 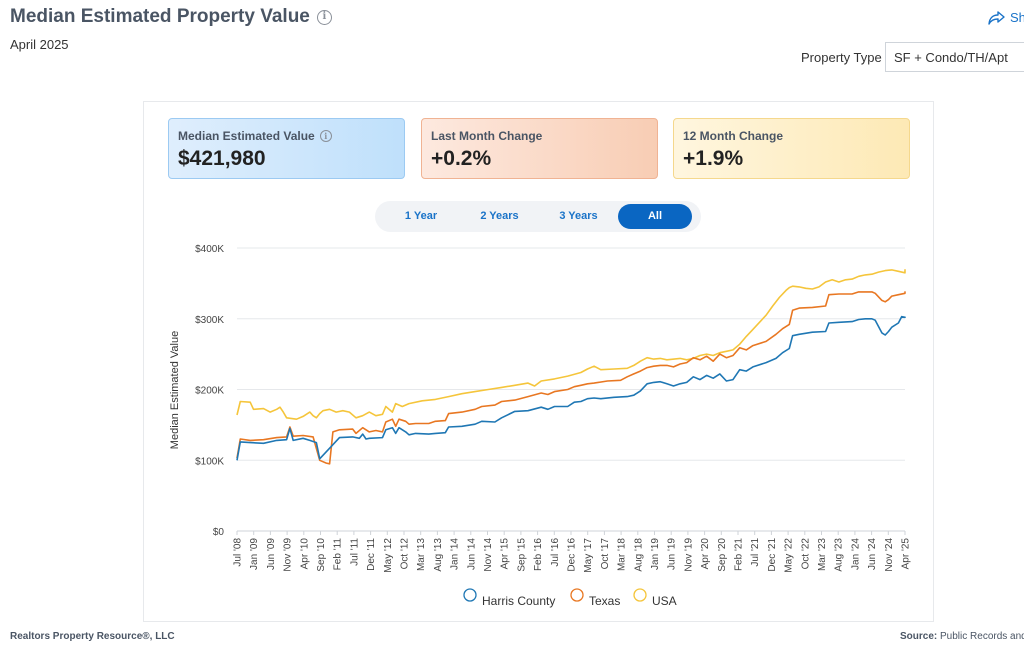 What do you see at coordinates (622, 554) in the screenshot?
I see `x-tick-label: Mar '18` at bounding box center [622, 554].